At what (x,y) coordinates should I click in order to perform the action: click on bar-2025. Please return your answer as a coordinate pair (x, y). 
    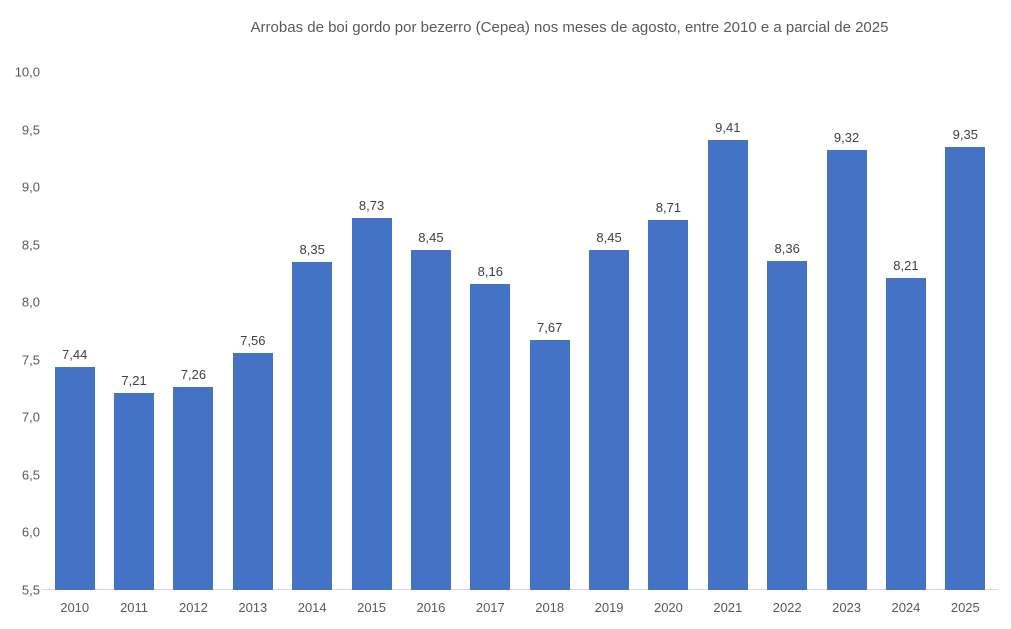
    Looking at the image, I should click on (965, 368).